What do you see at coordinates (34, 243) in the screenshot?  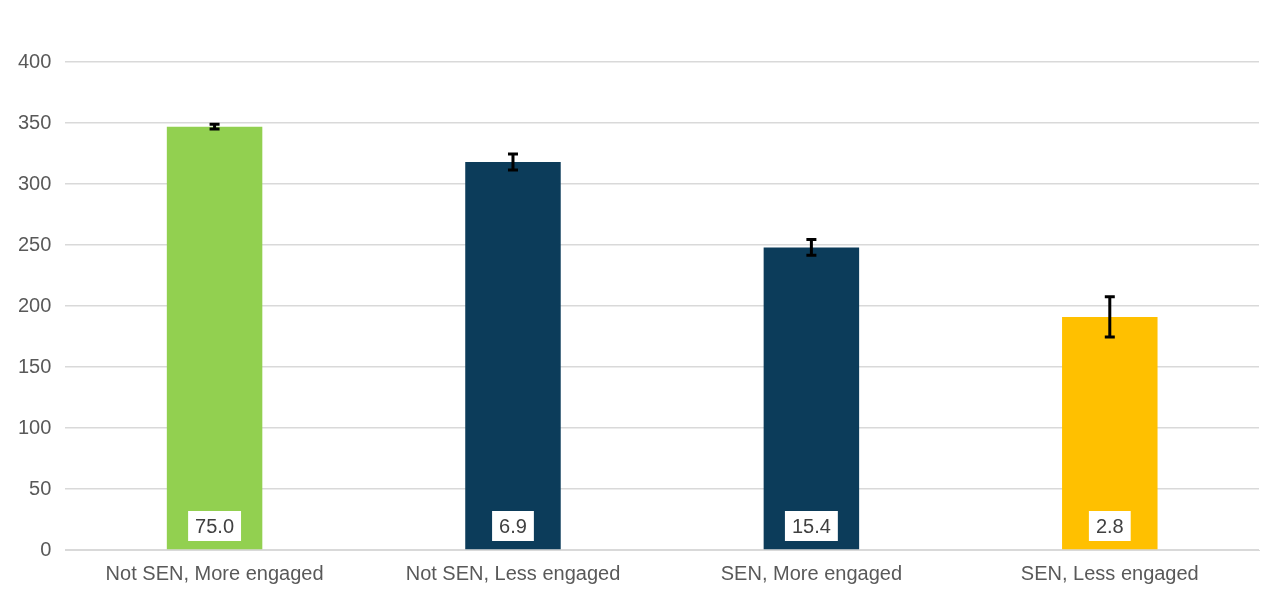 I see `y-tick-label: 250` at bounding box center [34, 243].